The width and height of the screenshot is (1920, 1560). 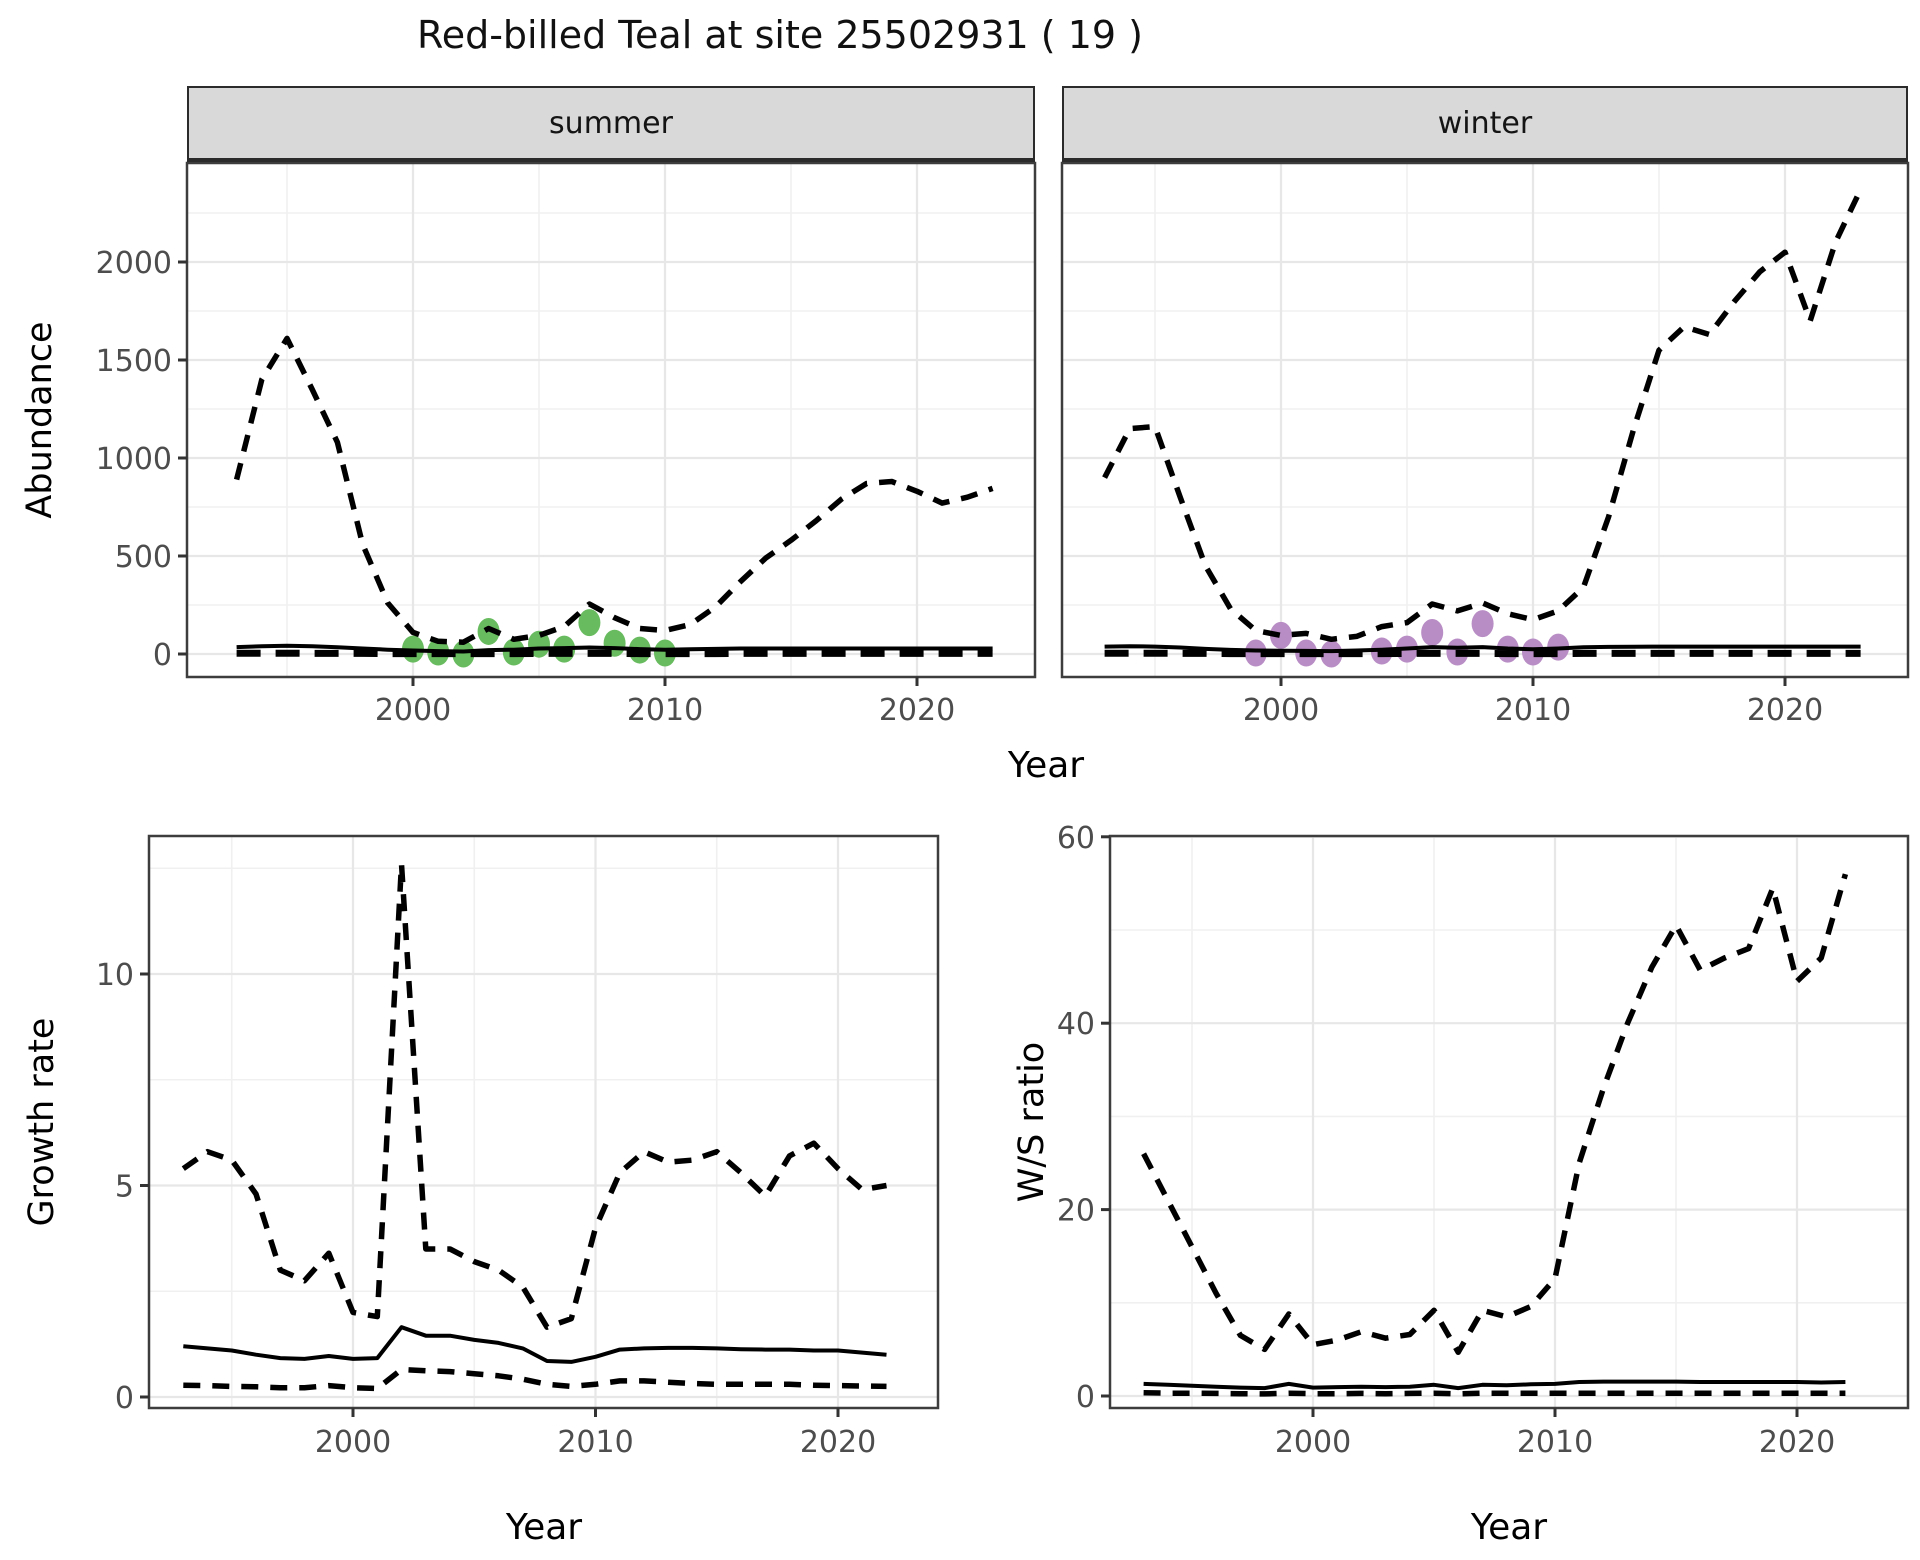 I want to click on panel-winter-x-tick-label: 2020, so click(x=1785, y=710).